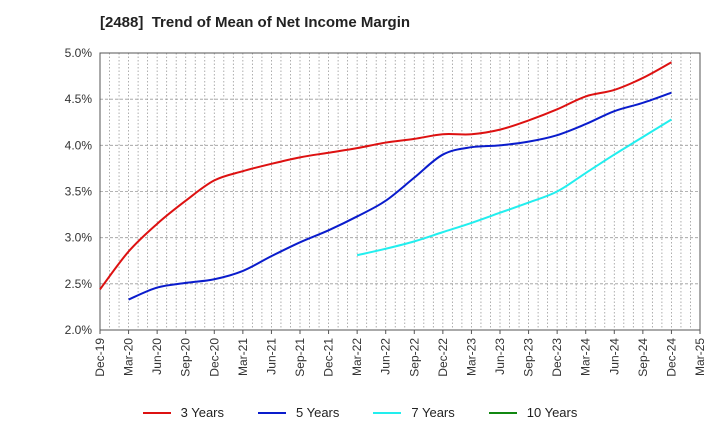 The image size is (720, 440). I want to click on y-tick-label: 2.5%, so click(79, 284).